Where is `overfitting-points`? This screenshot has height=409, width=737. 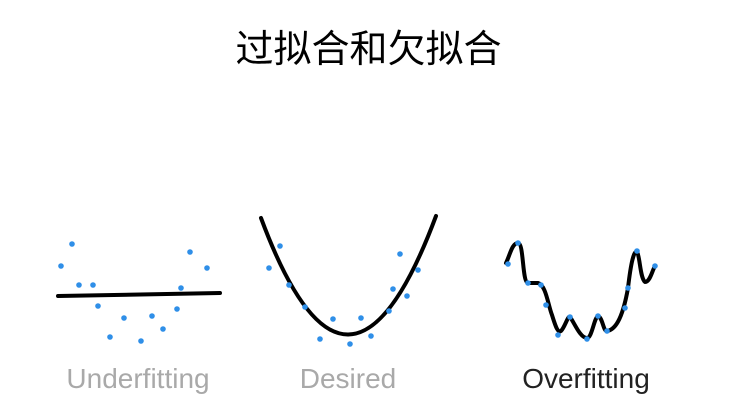
overfitting-points is located at coordinates (581, 291).